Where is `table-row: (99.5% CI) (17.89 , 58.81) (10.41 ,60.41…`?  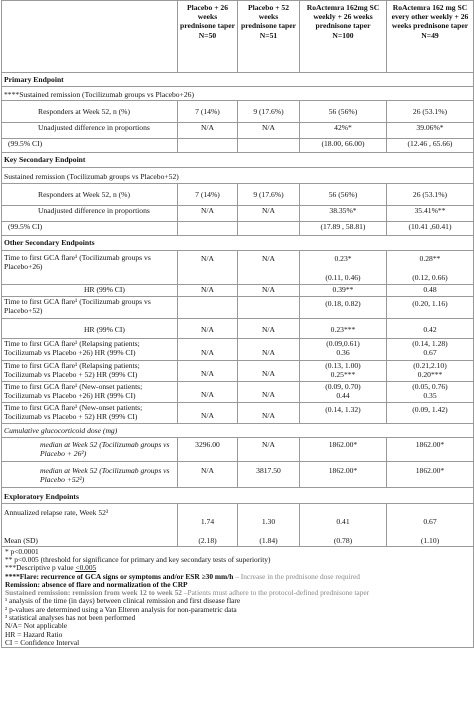 table-row: (99.5% CI) (17.89 , 58.81) (10.41 ,60.41… is located at coordinates (237, 228).